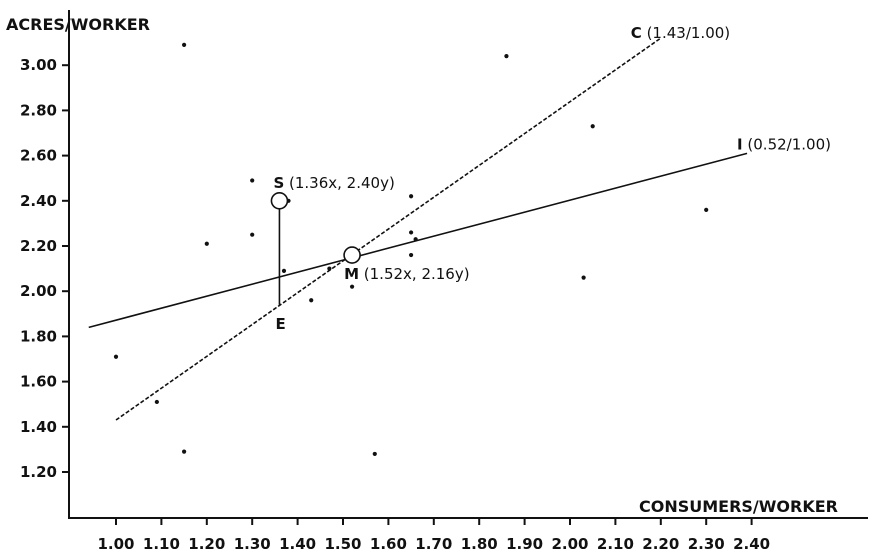 Image resolution: width=869 pixels, height=555 pixels. Describe the element at coordinates (706, 544) in the screenshot. I see `x-tick-label: 2.30` at that location.